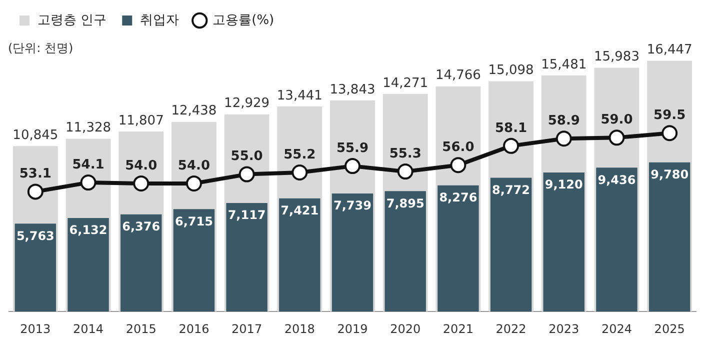 The width and height of the screenshot is (710, 340). Describe the element at coordinates (405, 203) in the screenshot. I see `data-label: 7,895` at that location.